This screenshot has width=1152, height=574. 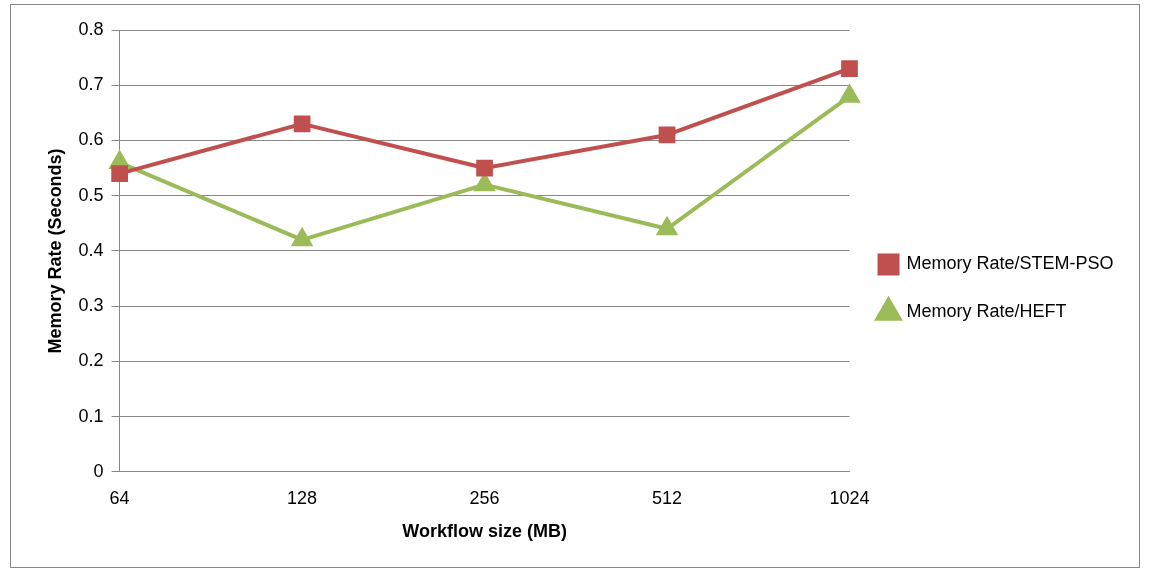 What do you see at coordinates (484, 531) in the screenshot?
I see `x-axis-title: Workflow size (MB)` at bounding box center [484, 531].